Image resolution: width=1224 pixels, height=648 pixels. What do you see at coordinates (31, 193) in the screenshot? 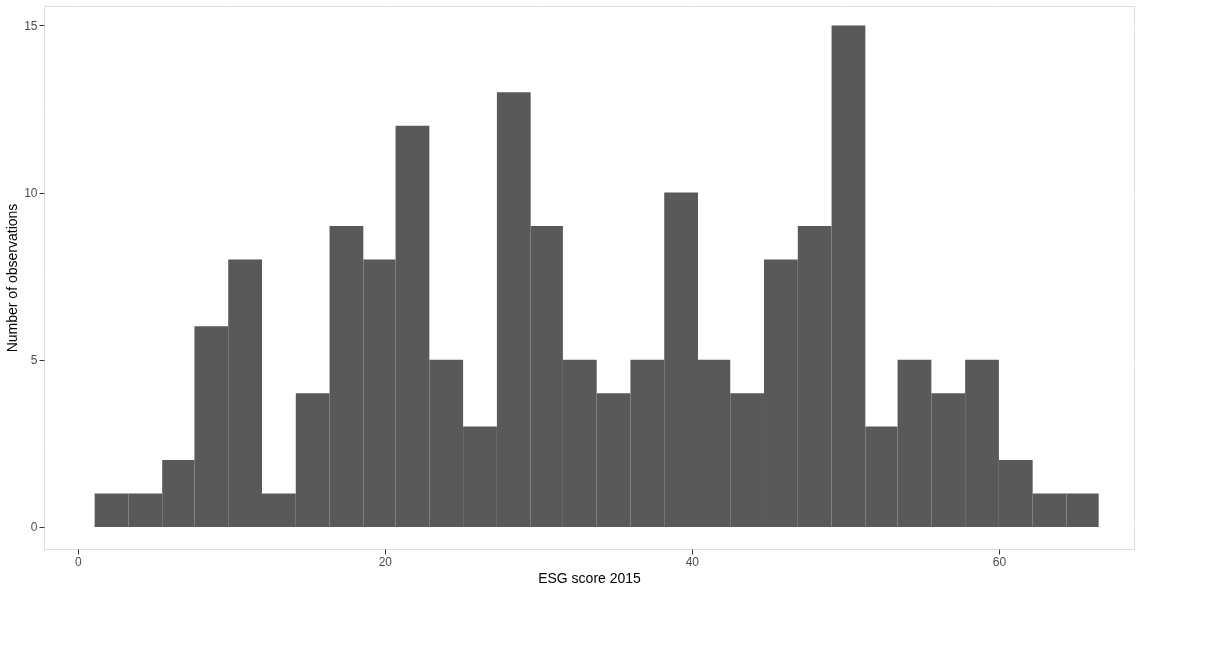
I see `y-tick-label: 10` at bounding box center [31, 193].